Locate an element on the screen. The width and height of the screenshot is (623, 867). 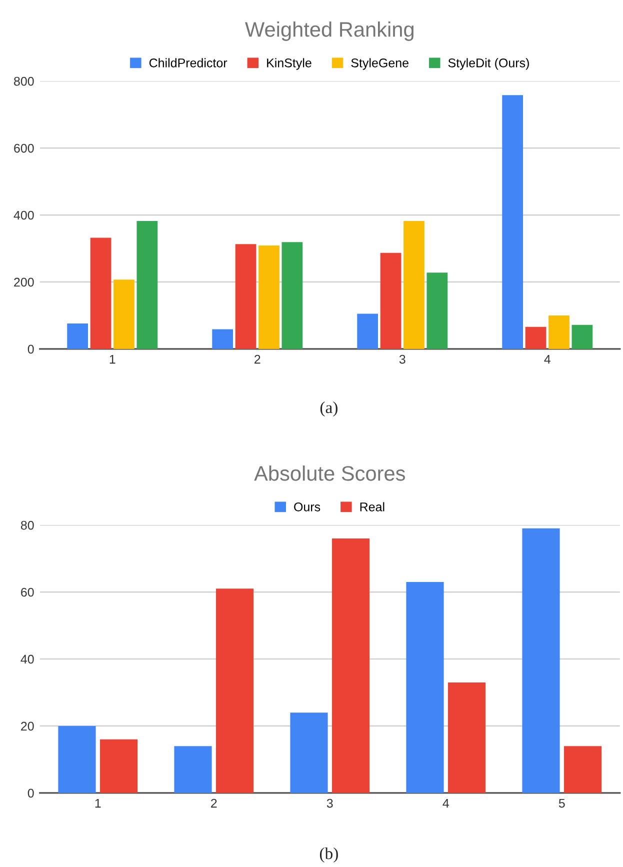
legend-label: Ours is located at coordinates (307, 507).